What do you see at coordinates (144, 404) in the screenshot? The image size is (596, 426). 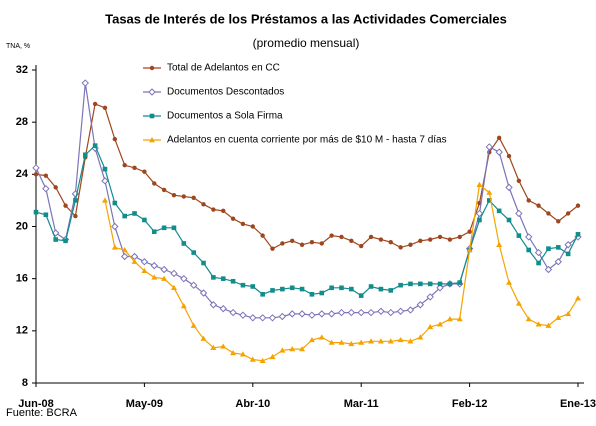 I see `x-tick-label: May-09` at bounding box center [144, 404].